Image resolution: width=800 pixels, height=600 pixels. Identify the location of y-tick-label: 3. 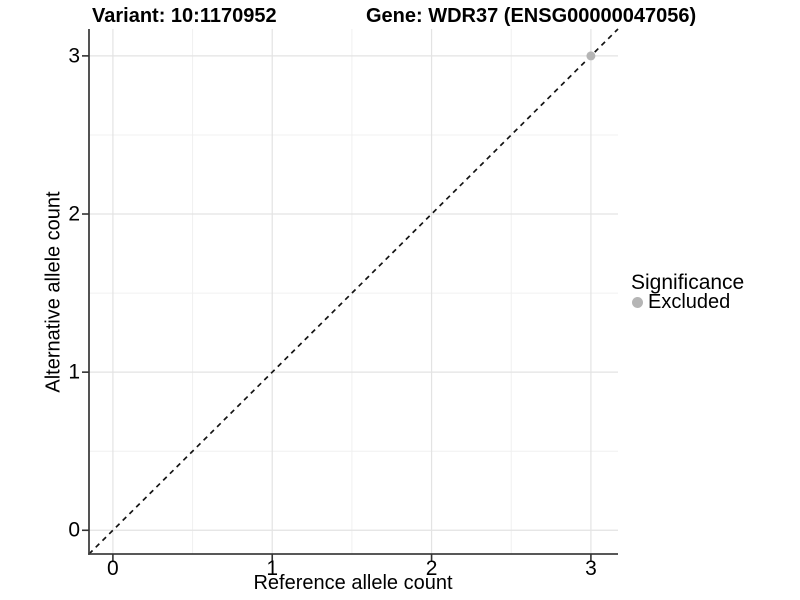
(74, 56).